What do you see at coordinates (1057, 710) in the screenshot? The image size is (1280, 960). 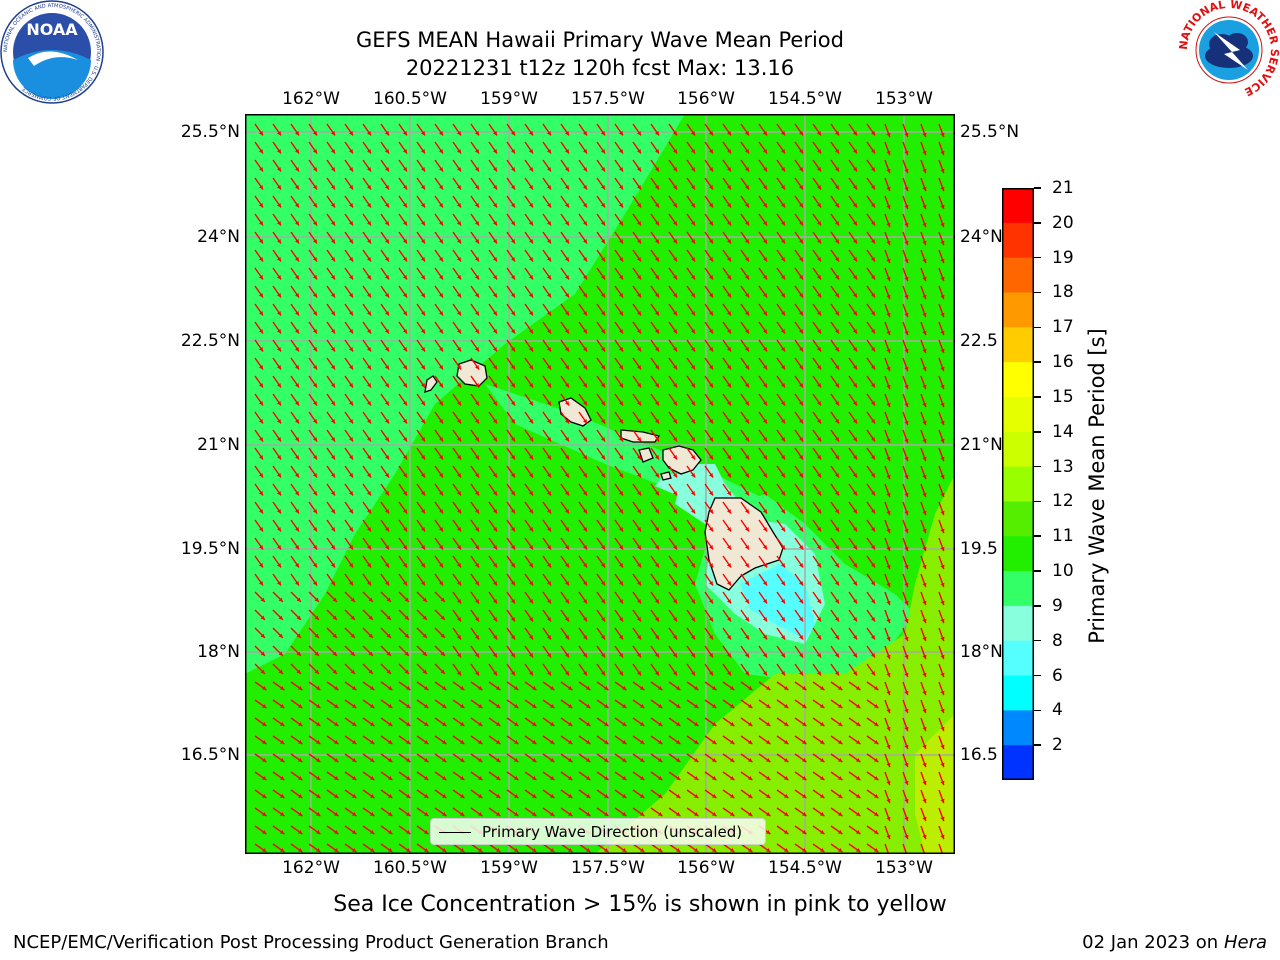 I see `colorbar-tick-label: 4` at bounding box center [1057, 710].